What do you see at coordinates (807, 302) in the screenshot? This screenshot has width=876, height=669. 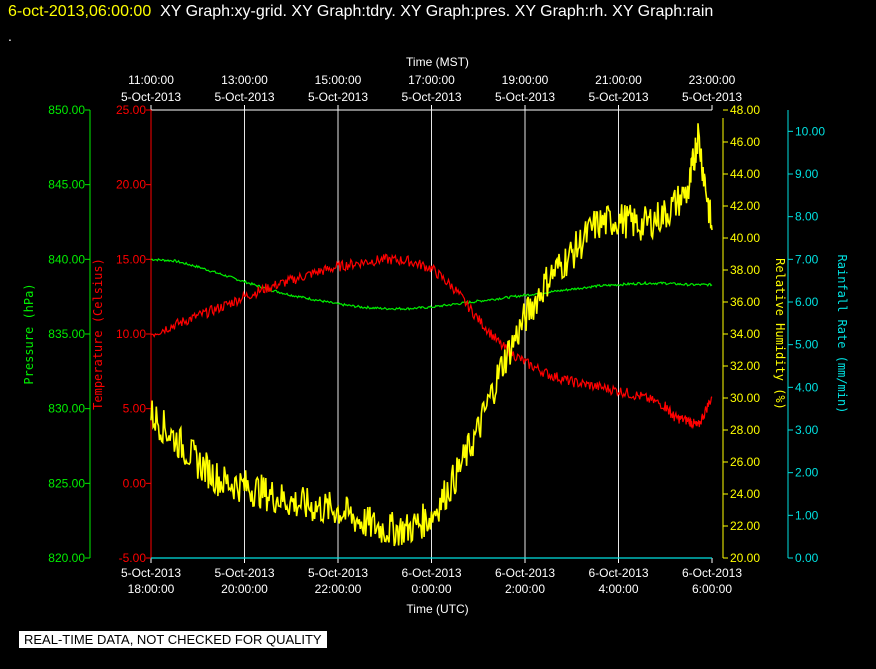 I see `rain-tick-label: 6.00` at bounding box center [807, 302].